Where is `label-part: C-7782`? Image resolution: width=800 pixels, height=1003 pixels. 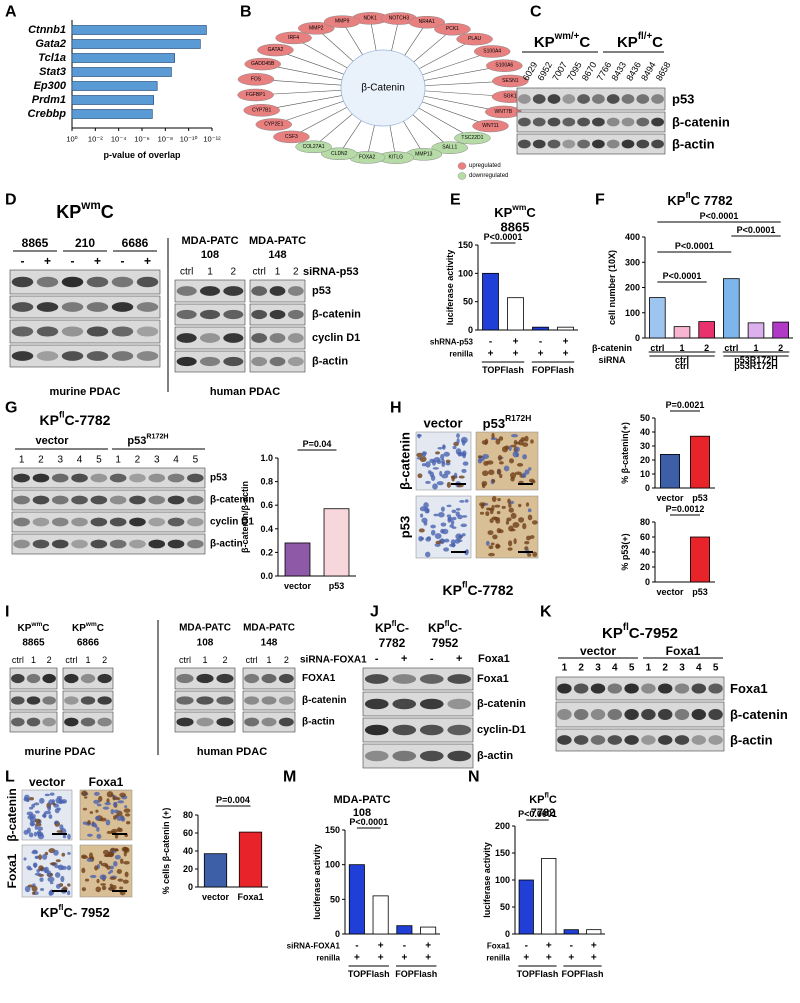 label-part: C-7782 is located at coordinates (491, 590).